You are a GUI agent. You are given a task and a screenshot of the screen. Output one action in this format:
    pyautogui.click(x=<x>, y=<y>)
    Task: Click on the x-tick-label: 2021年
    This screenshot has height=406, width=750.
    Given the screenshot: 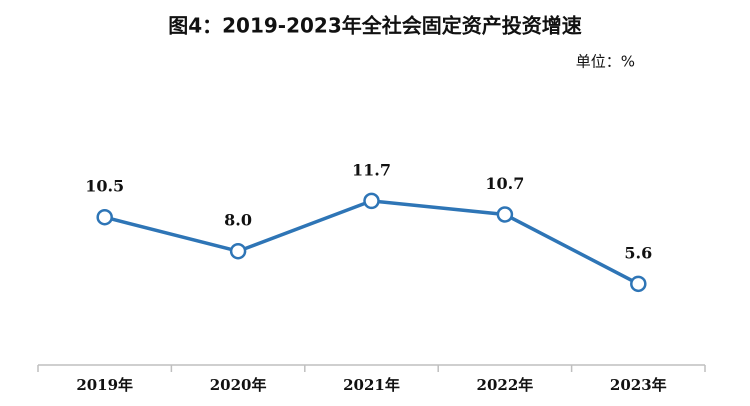 What is the action you would take?
    pyautogui.click(x=371, y=385)
    